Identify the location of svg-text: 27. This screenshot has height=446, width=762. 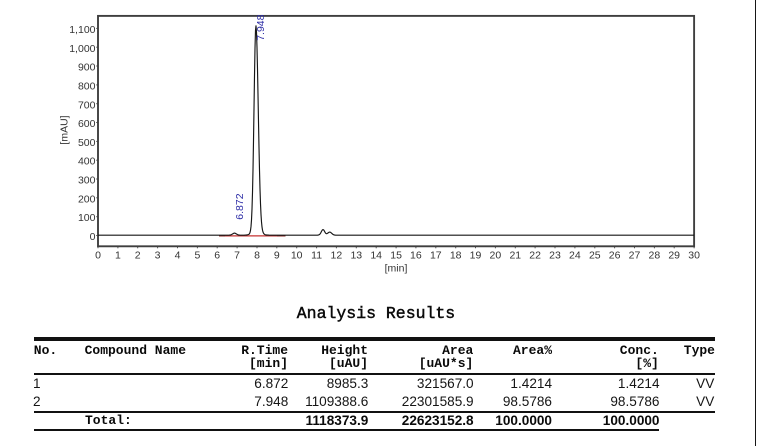
(635, 256).